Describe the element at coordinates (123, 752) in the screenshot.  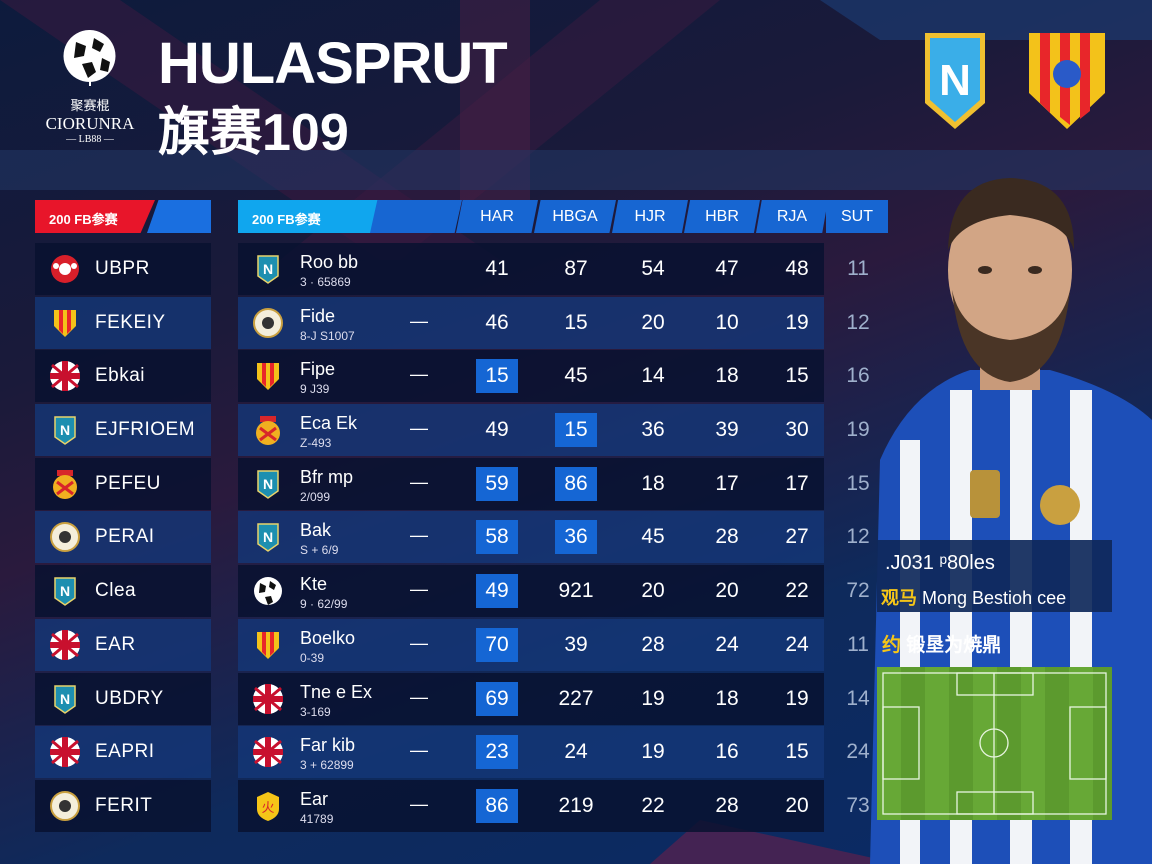
I see `team-list-item: EAPRI` at that location.